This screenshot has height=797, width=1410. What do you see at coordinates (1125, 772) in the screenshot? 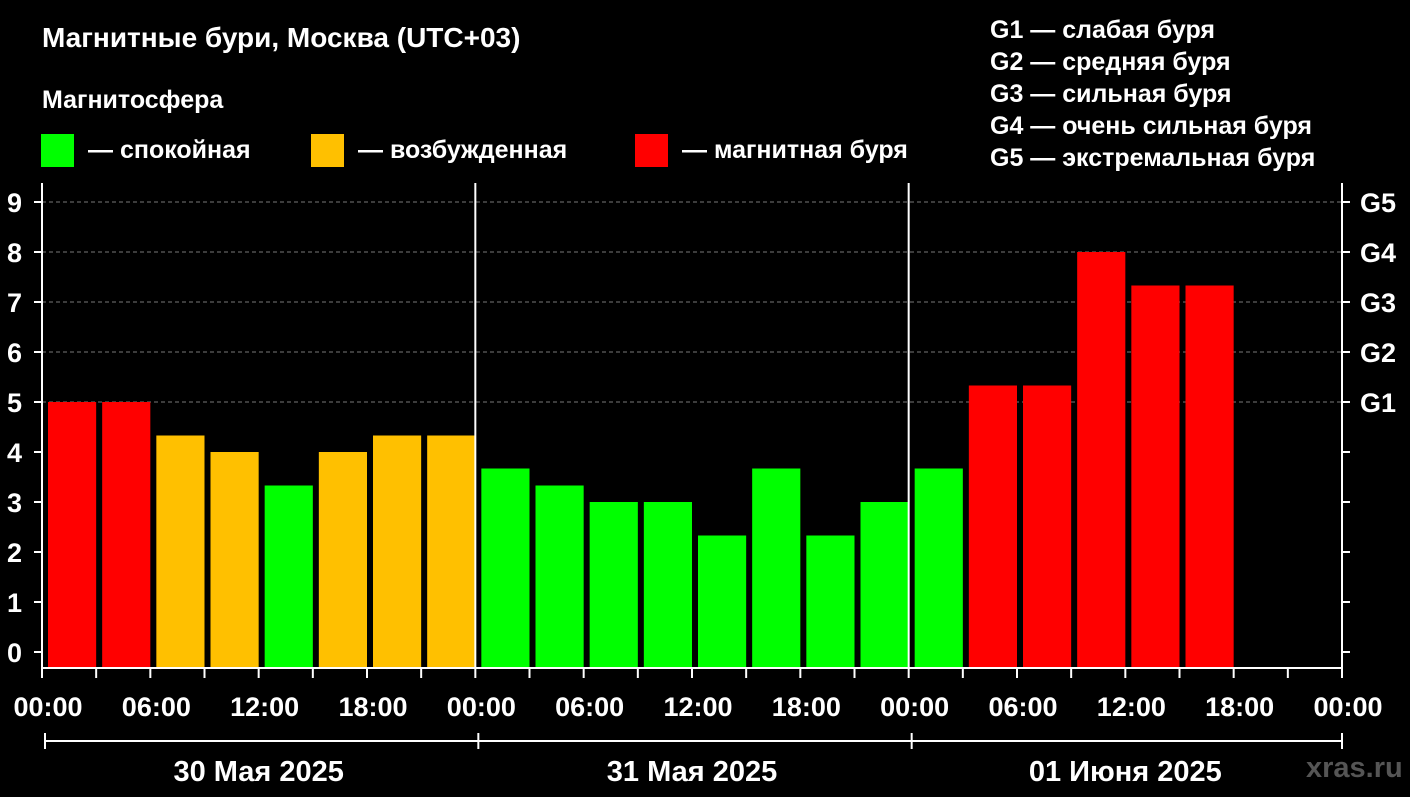
I see `day-label-2: 01 Июня 2025` at bounding box center [1125, 772].